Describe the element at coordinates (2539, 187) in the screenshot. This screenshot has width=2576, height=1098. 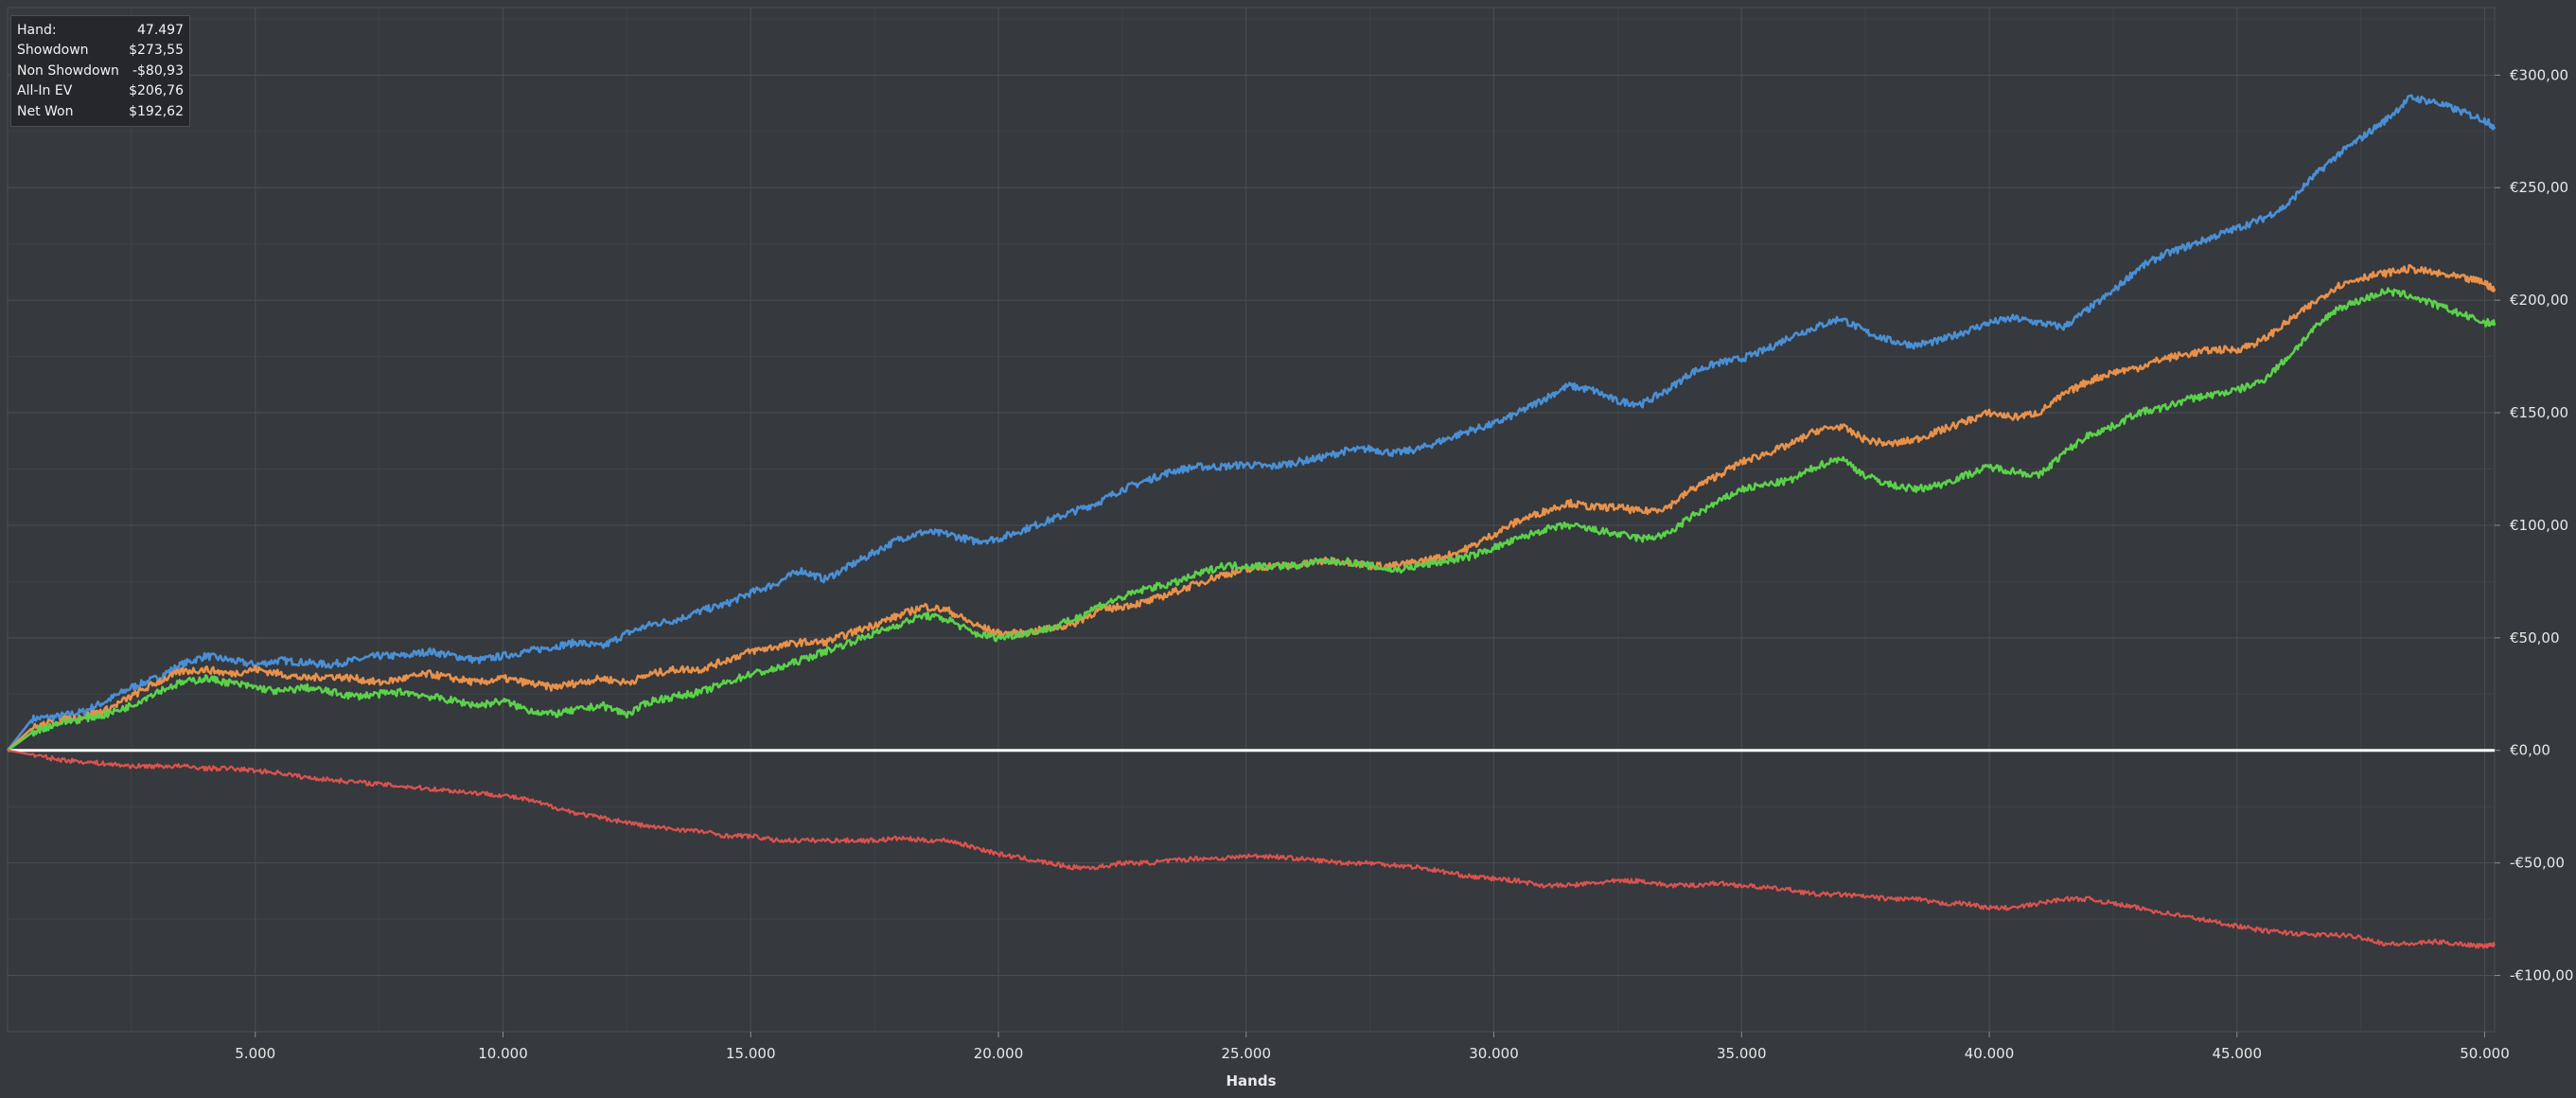
I see `y-tick-label: €250,00` at that location.